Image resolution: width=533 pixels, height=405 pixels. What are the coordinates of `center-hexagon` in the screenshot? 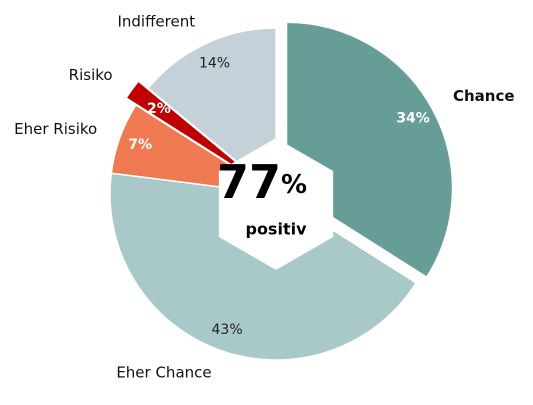 It's located at (276, 204).